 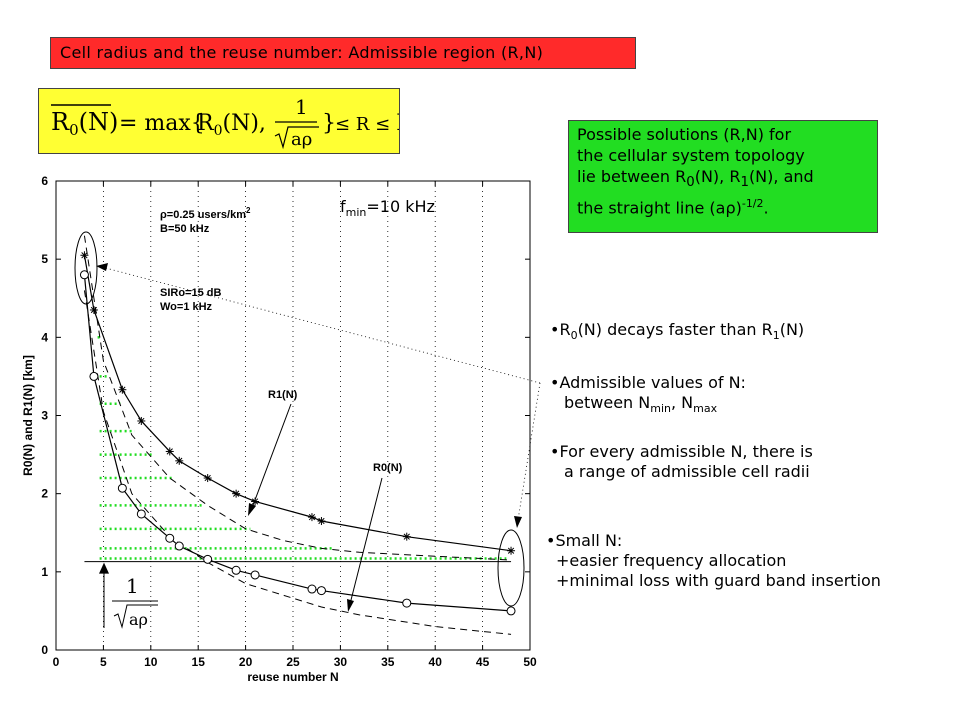 What do you see at coordinates (102, 267) in the screenshot?
I see `pointer-nmin-head` at bounding box center [102, 267].